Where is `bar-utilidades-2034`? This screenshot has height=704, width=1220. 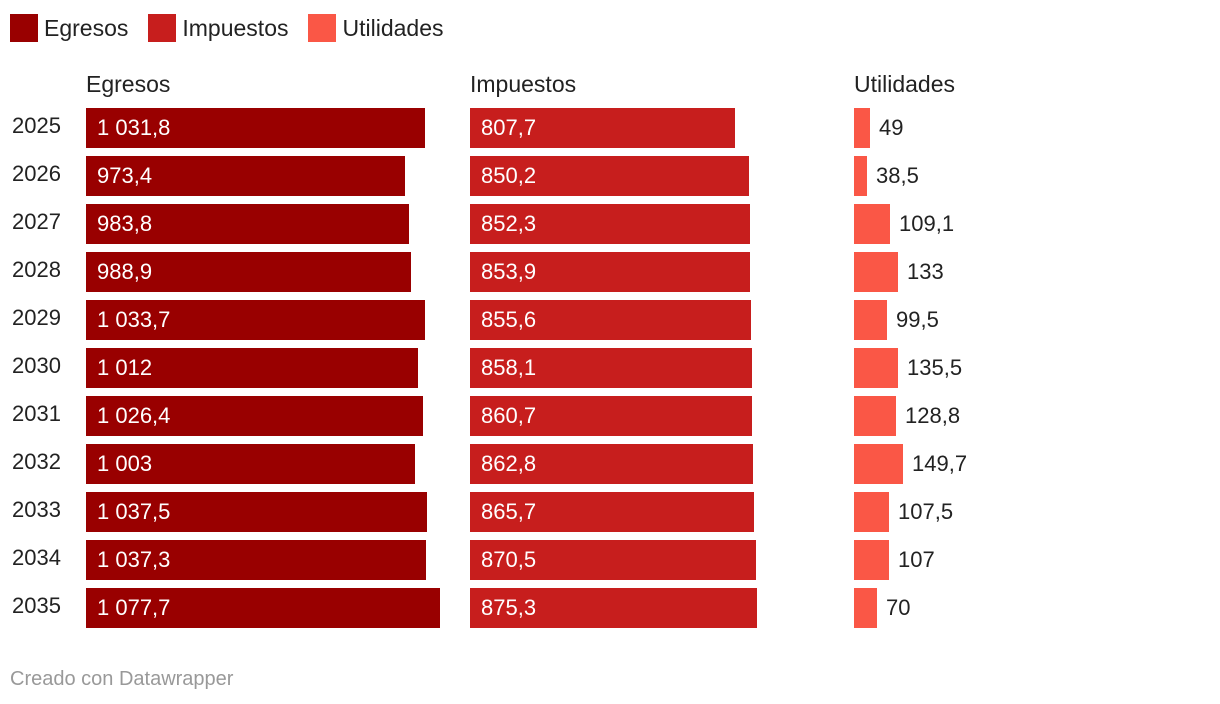 bar-utilidades-2034 is located at coordinates (871, 560).